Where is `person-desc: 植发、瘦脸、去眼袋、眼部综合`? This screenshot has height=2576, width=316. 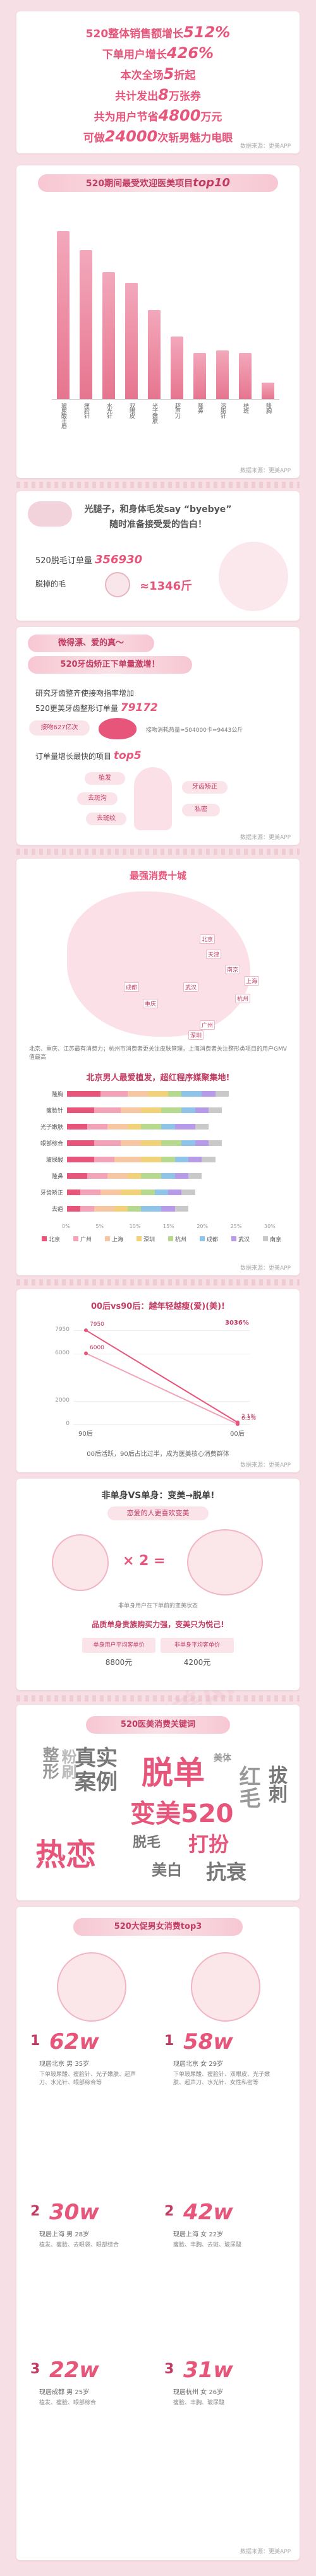 person-desc: 植发、瘦脸、去眼袋、眼部综合 is located at coordinates (79, 2245).